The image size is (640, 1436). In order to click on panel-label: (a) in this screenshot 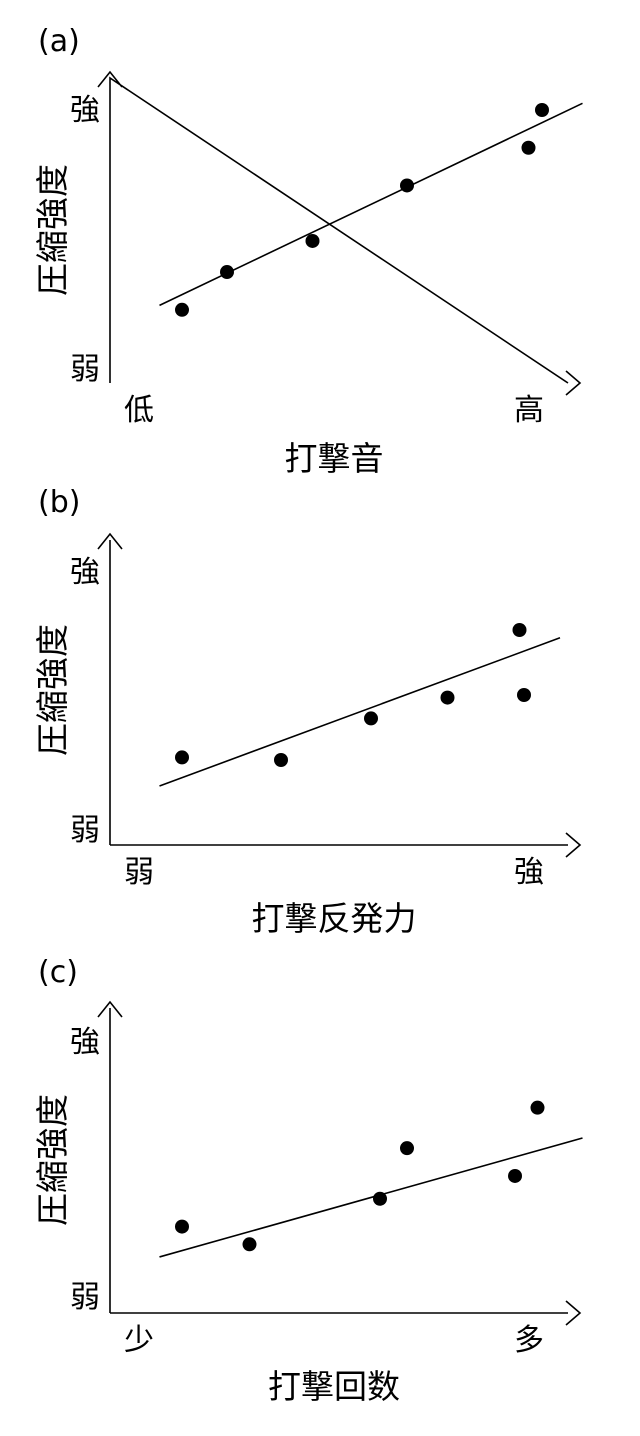, I will do `click(59, 41)`.